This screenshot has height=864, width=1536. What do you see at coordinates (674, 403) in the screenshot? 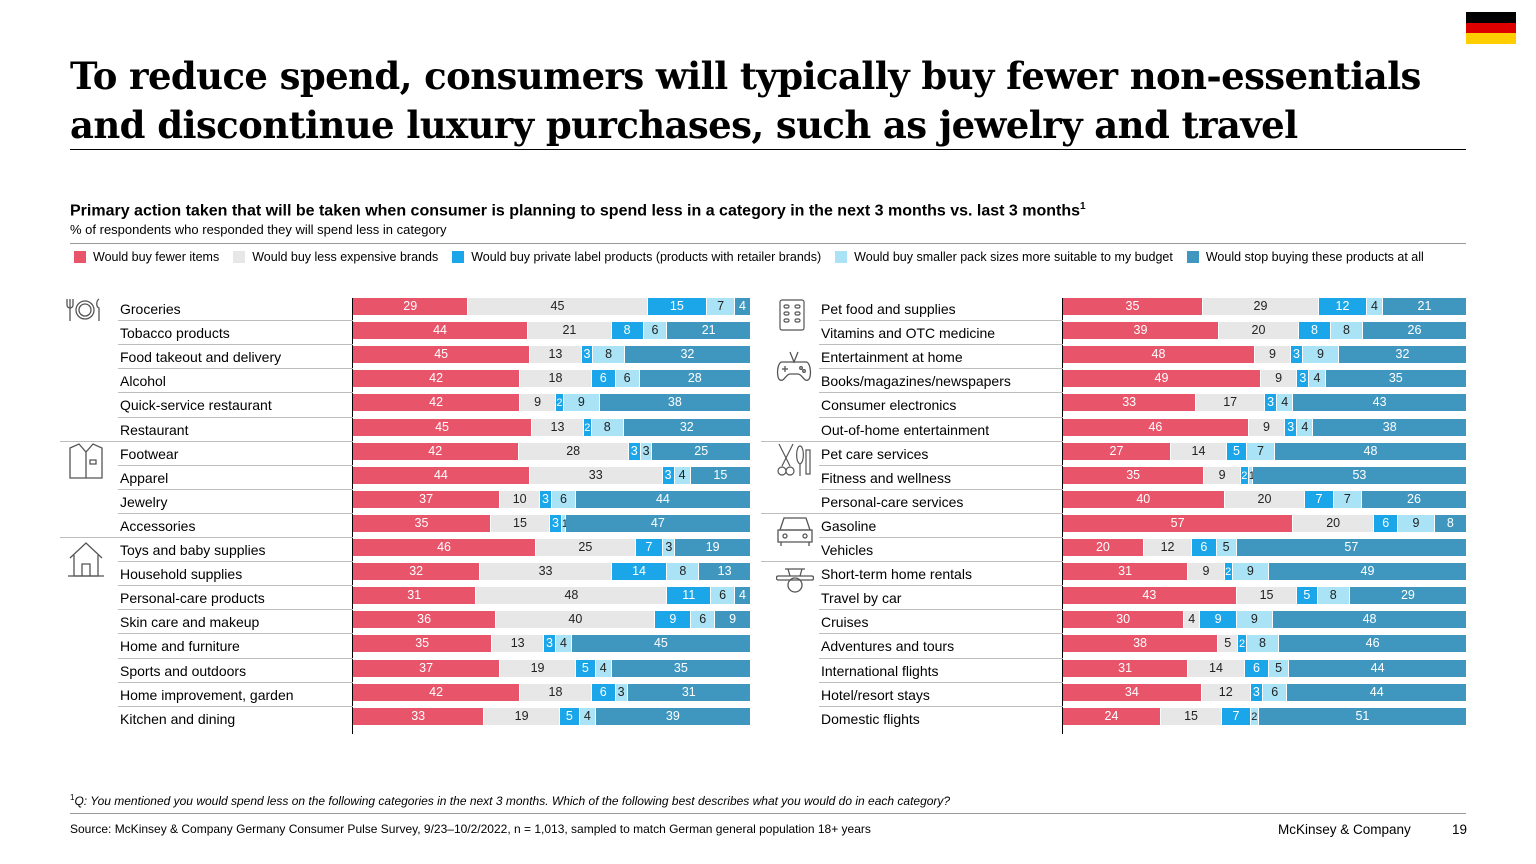
I see `bar-segment-stop: 38` at bounding box center [674, 403].